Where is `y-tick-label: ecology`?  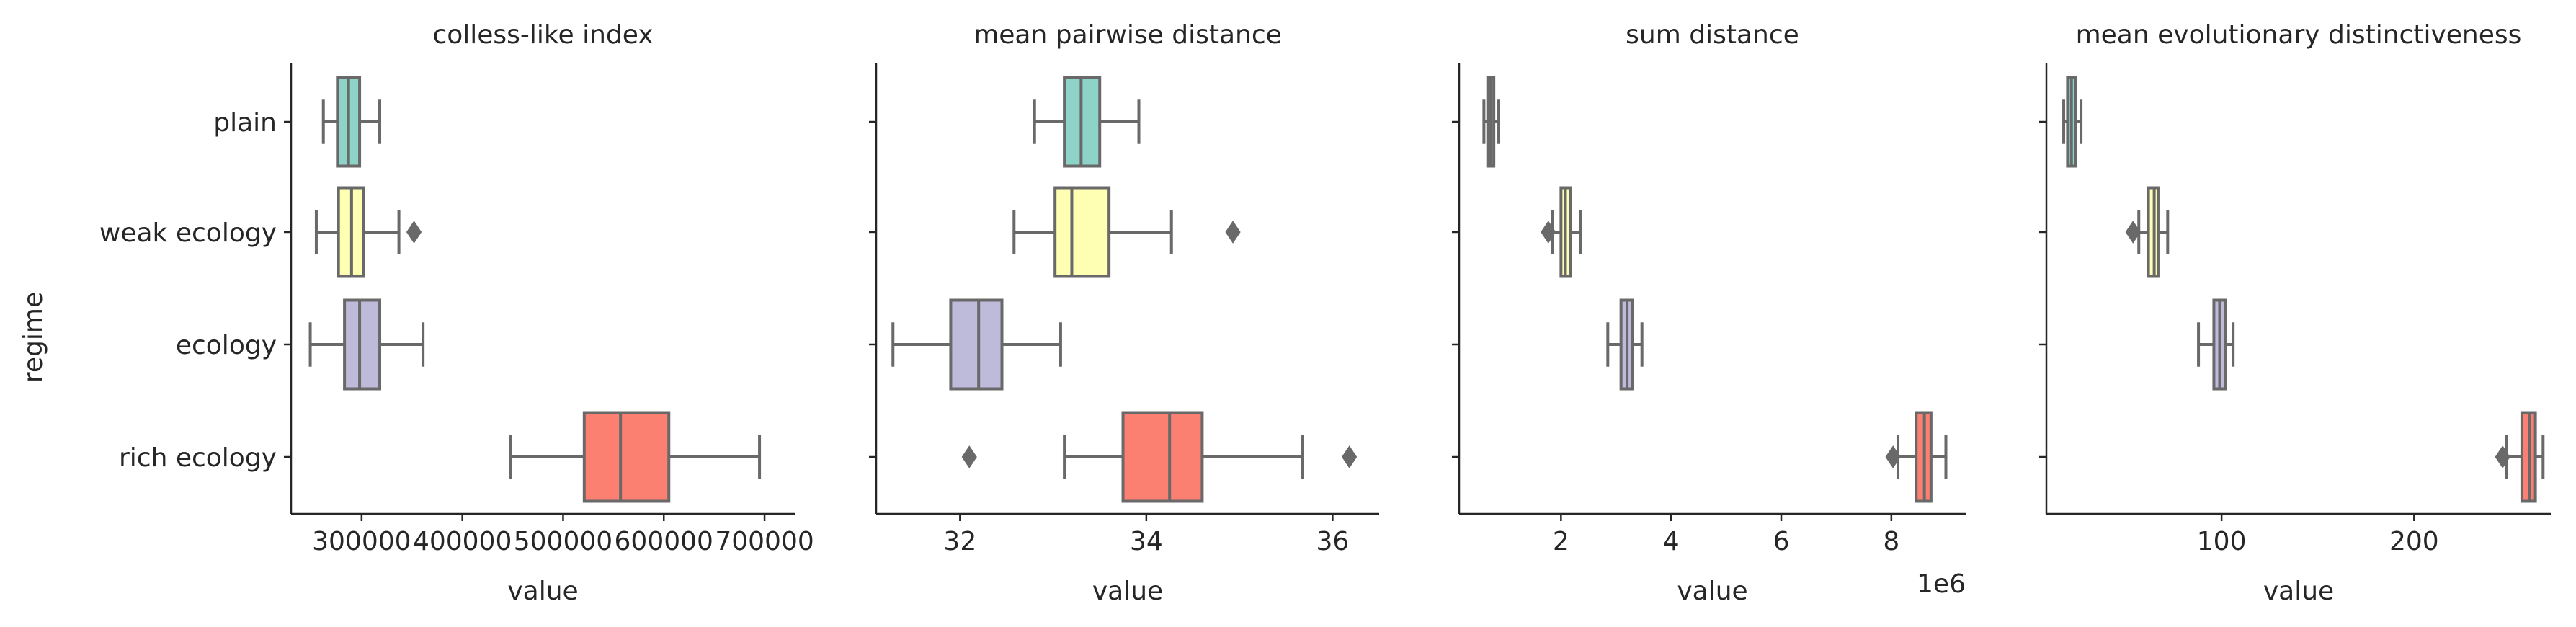
y-tick-label: ecology is located at coordinates (226, 345).